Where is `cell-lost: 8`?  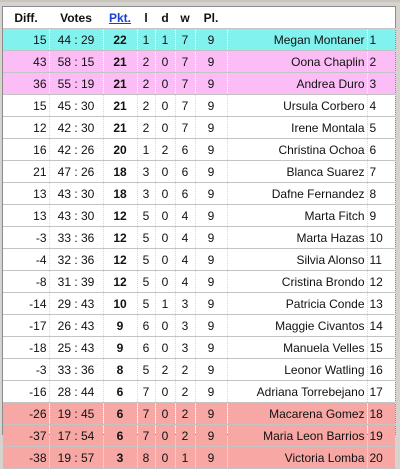 cell-lost: 8 is located at coordinates (146, 457).